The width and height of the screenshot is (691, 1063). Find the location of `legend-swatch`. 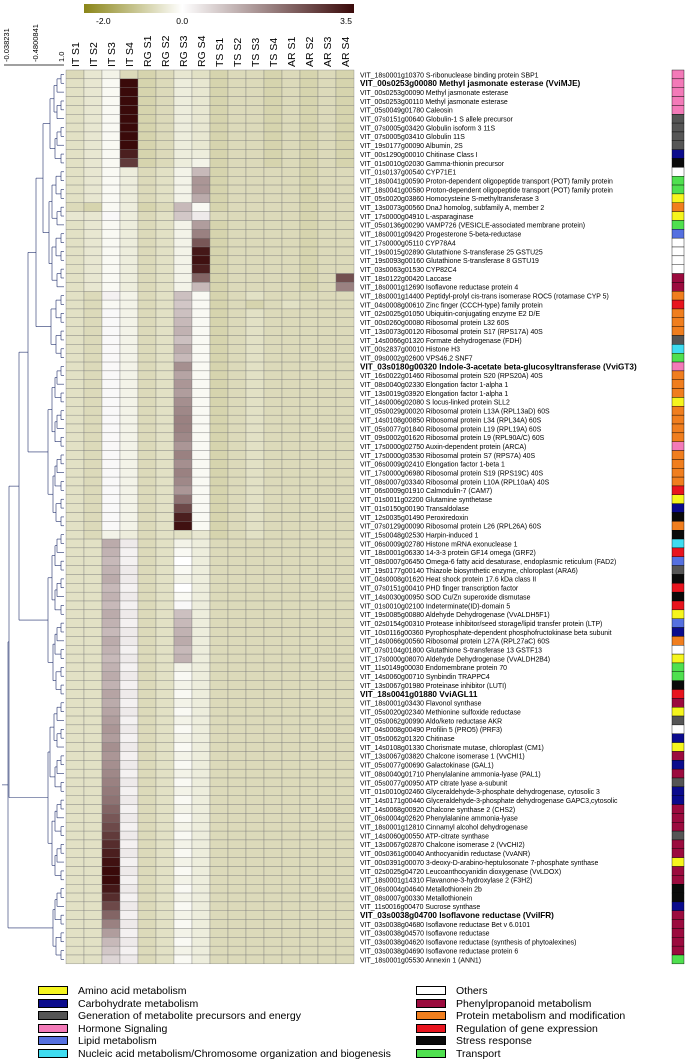

legend-swatch is located at coordinates (53, 1053).